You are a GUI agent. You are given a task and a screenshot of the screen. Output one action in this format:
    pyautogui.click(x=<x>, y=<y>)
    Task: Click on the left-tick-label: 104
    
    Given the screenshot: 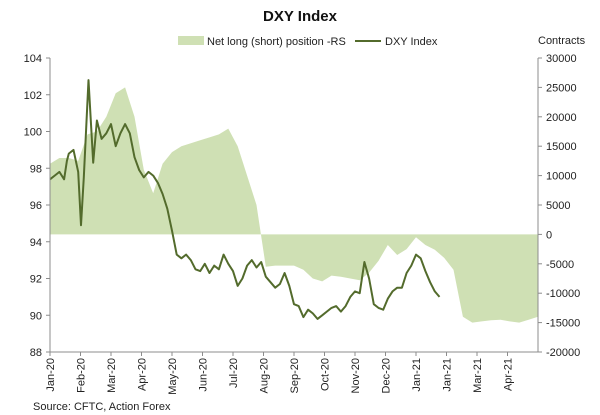 What is the action you would take?
    pyautogui.click(x=33, y=59)
    